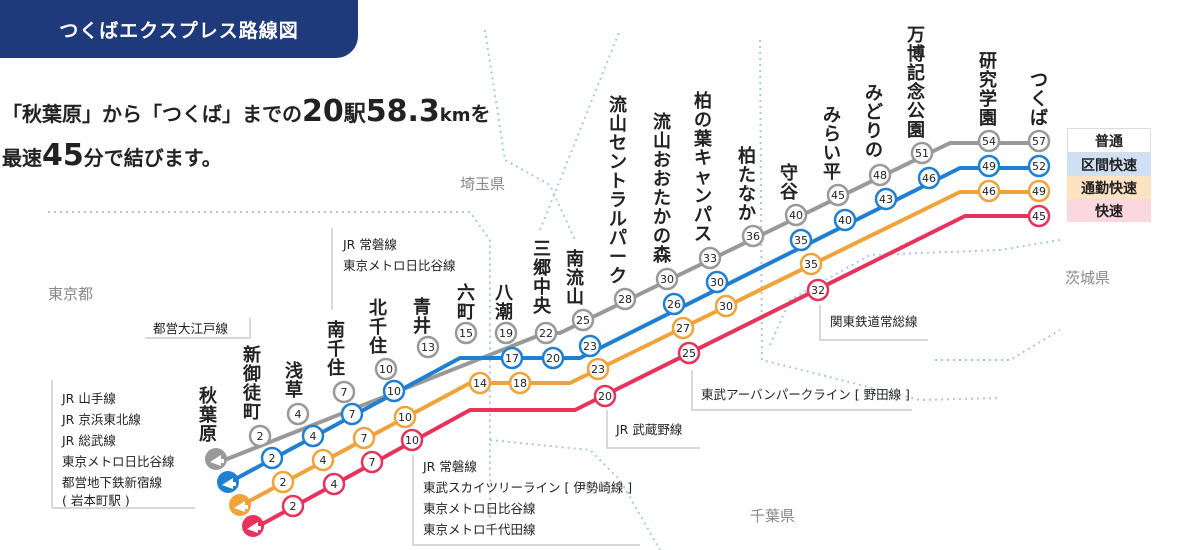 The width and height of the screenshot is (1200, 550). I want to click on intro-particle: を, so click(480, 114).